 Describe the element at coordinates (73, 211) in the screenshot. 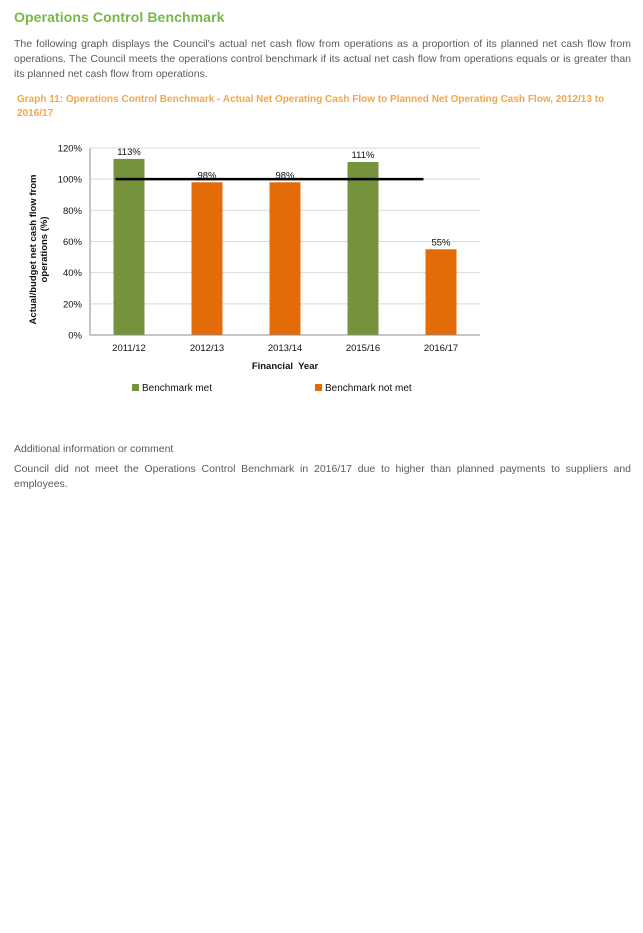

I see `y-tick-label: 80%` at that location.